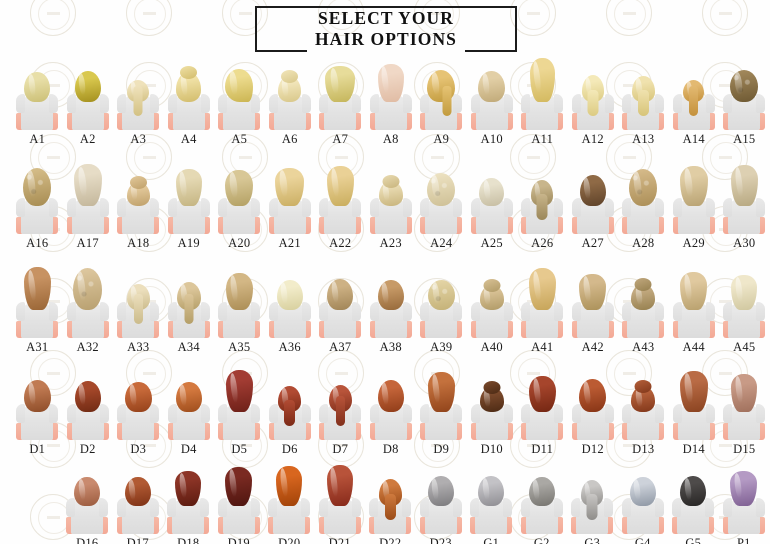  I want to click on hair-option-d20: D20, so click(289, 503).